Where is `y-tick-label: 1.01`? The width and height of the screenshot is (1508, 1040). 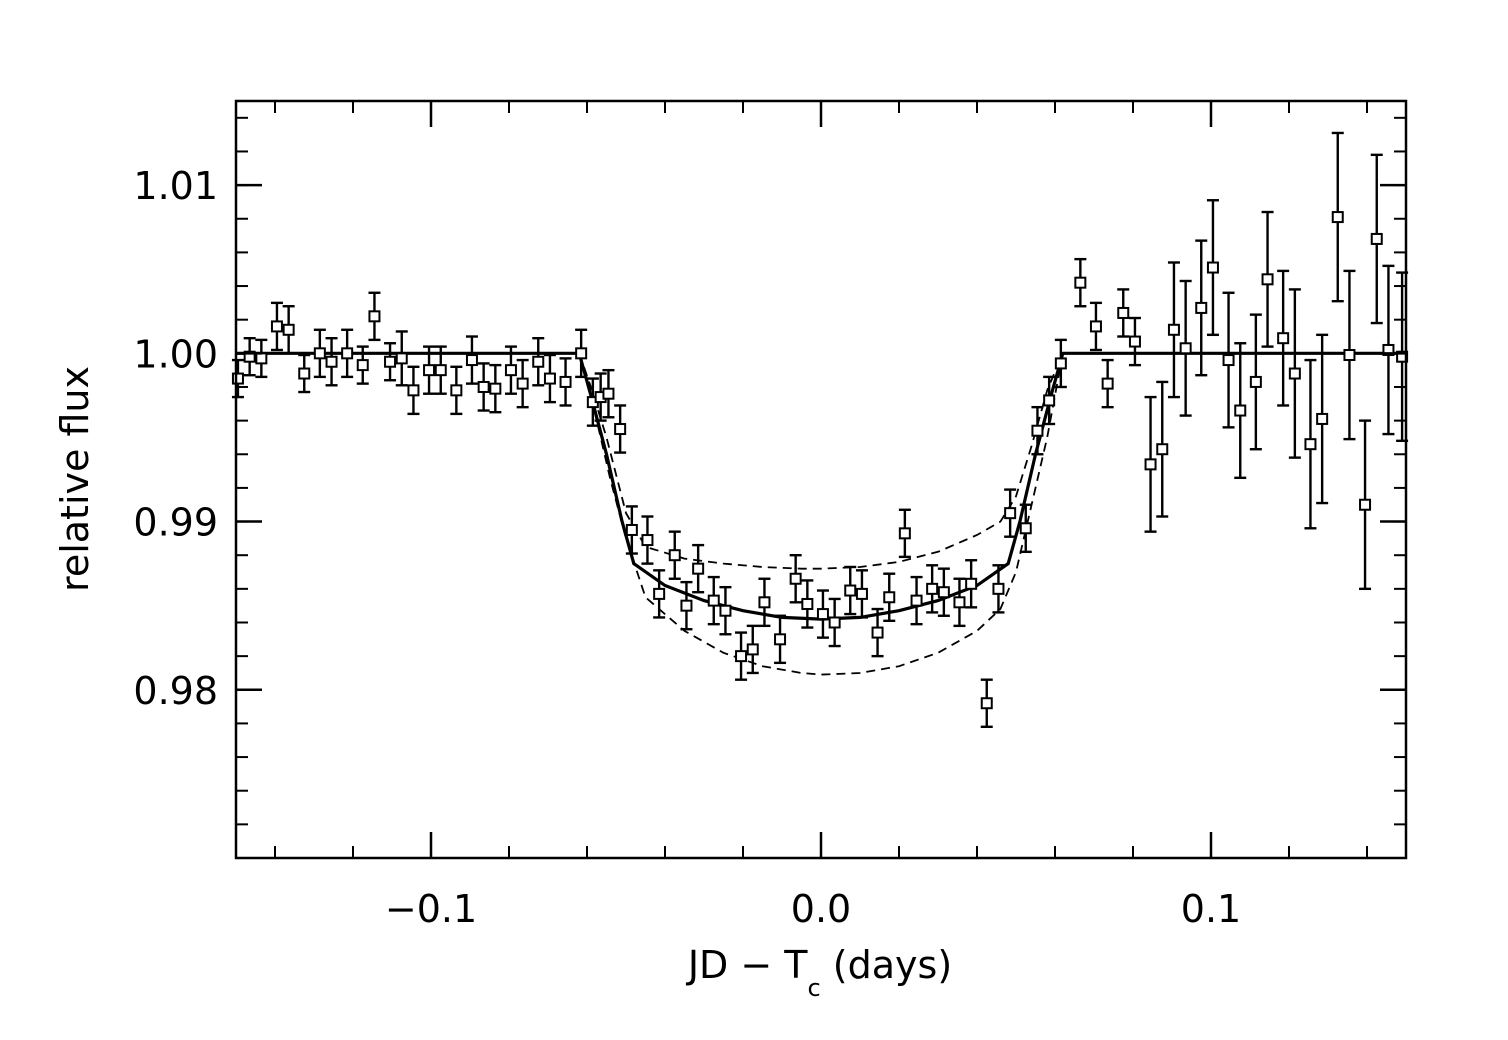 y-tick-label: 1.01 is located at coordinates (175, 186).